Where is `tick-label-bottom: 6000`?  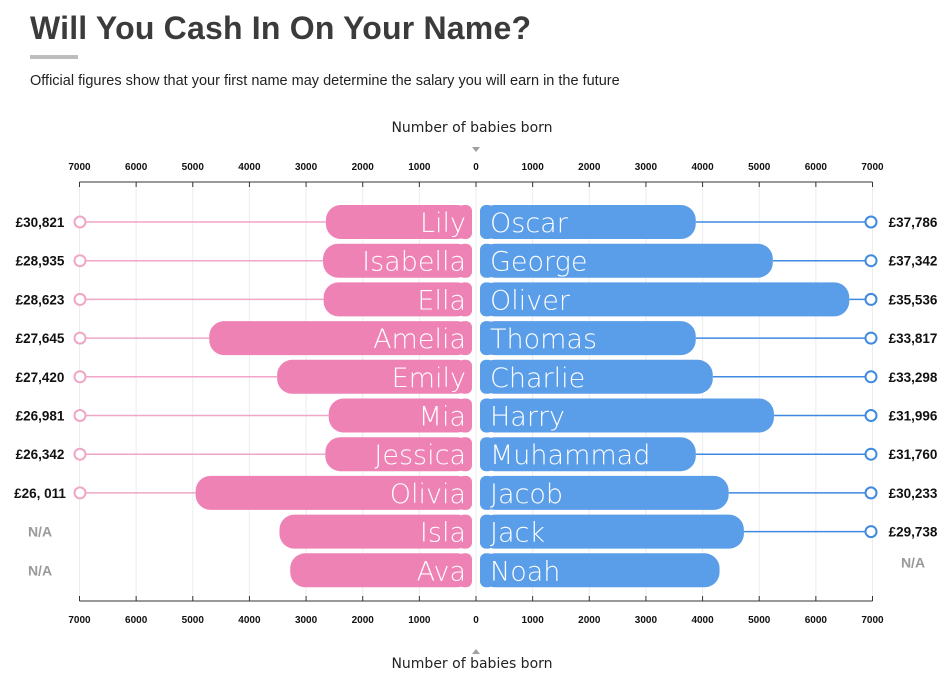 tick-label-bottom: 6000 is located at coordinates (136, 620).